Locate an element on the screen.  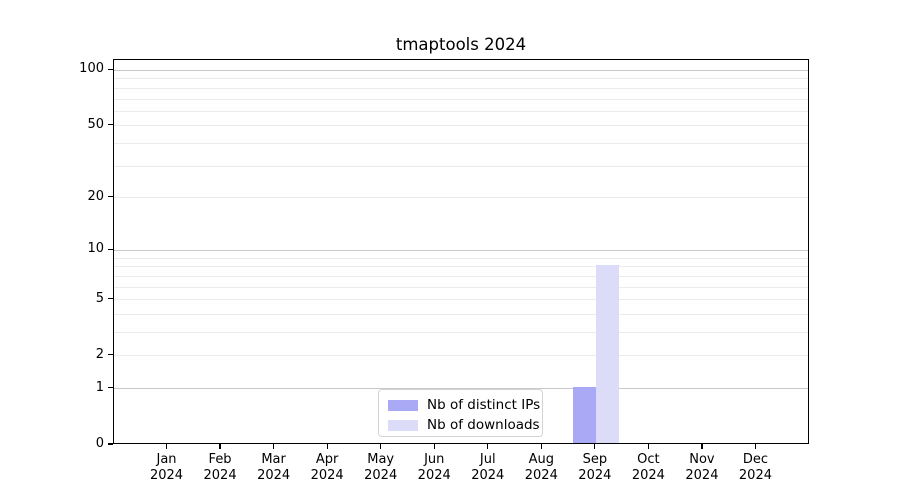
bar-distinct-ips is located at coordinates (584, 414).